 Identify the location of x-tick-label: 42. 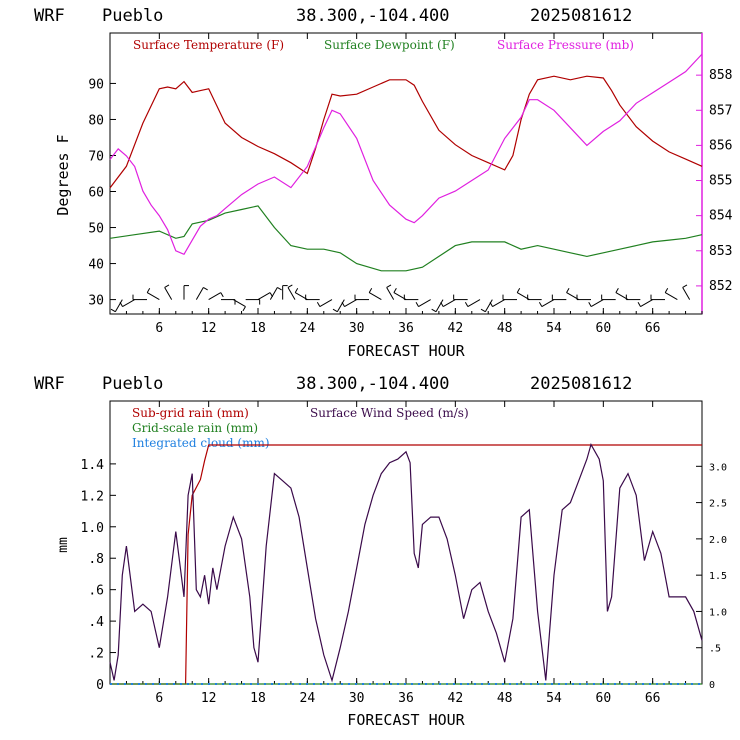
(456, 328).